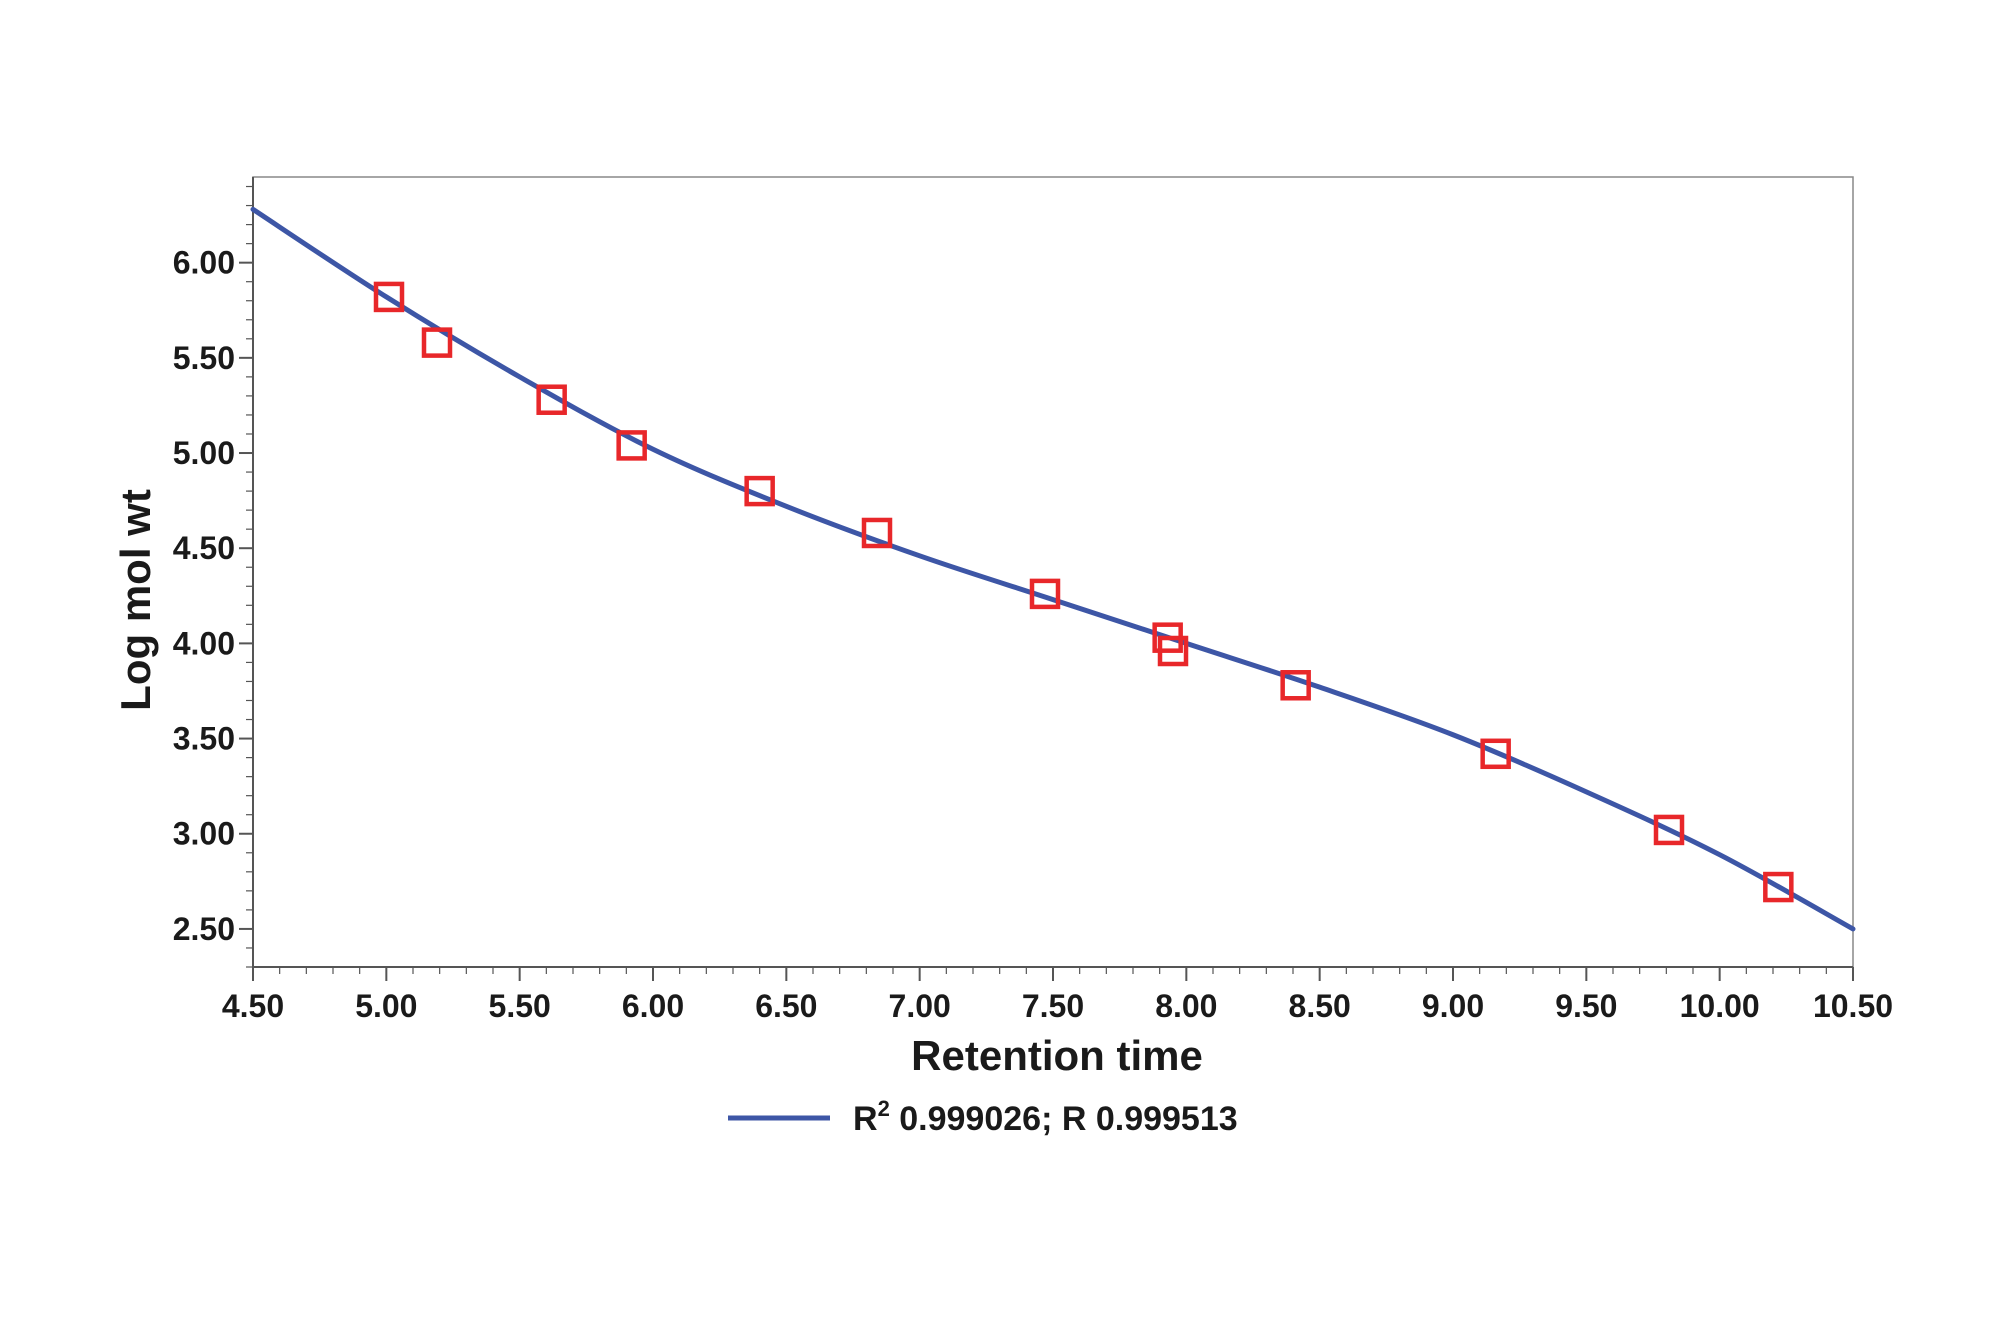 The width and height of the screenshot is (2000, 1333). I want to click on legend: R2 0.999026; R 0.999513, so click(983, 1117).